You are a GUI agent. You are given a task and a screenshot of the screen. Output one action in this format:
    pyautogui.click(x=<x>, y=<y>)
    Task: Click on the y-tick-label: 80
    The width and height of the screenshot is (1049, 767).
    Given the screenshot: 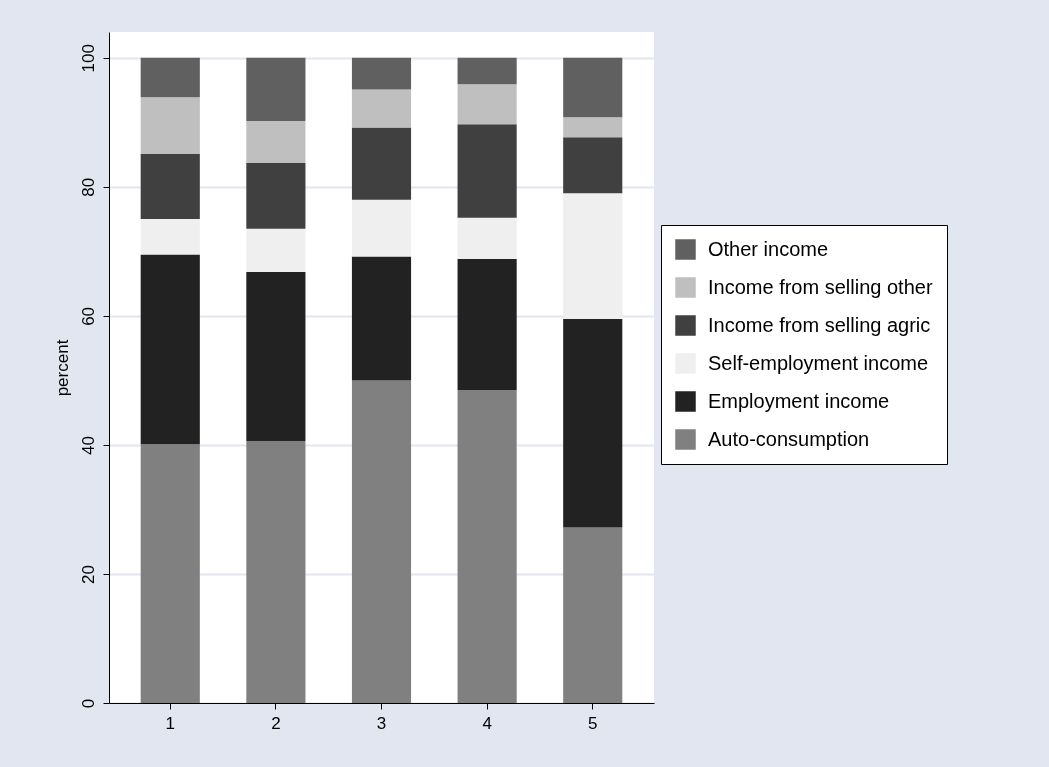 What is the action you would take?
    pyautogui.click(x=88, y=187)
    